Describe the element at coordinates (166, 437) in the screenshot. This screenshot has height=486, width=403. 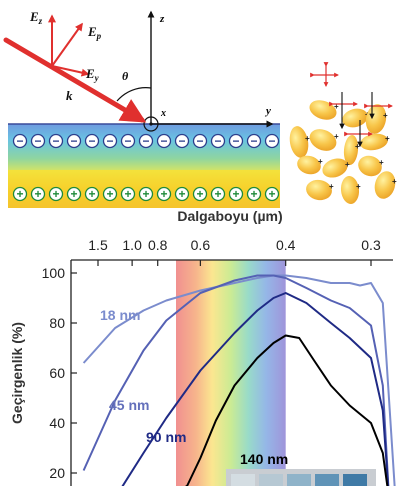
I see `series-label: 90 nm` at that location.